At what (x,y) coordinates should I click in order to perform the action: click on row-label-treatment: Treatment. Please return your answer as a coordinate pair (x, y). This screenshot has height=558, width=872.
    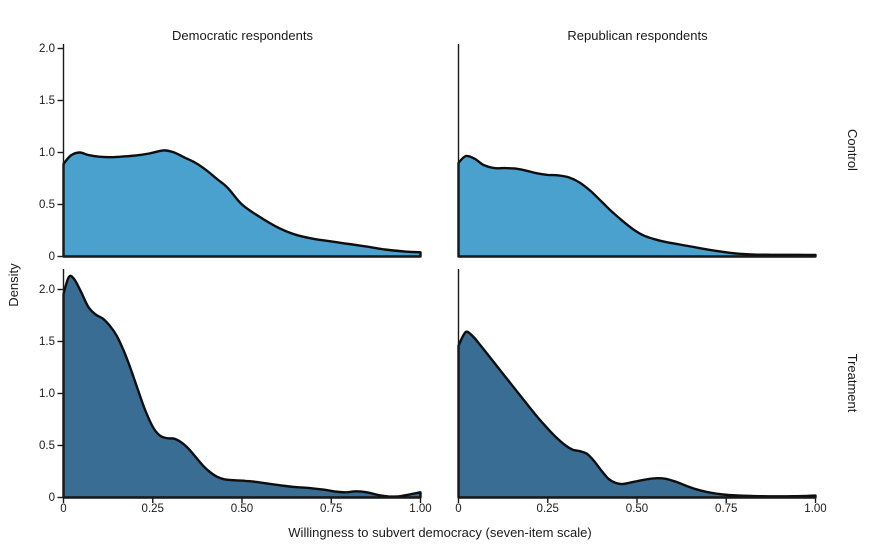
    Looking at the image, I should click on (852, 383).